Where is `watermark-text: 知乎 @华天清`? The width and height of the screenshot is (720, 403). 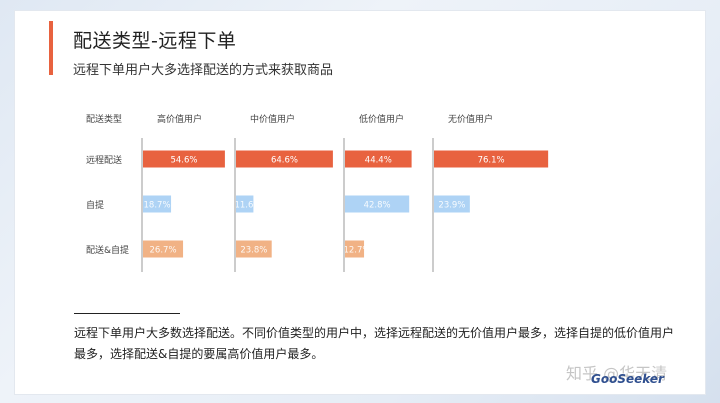
watermark-text: 知乎 @华天清 is located at coordinates (617, 373).